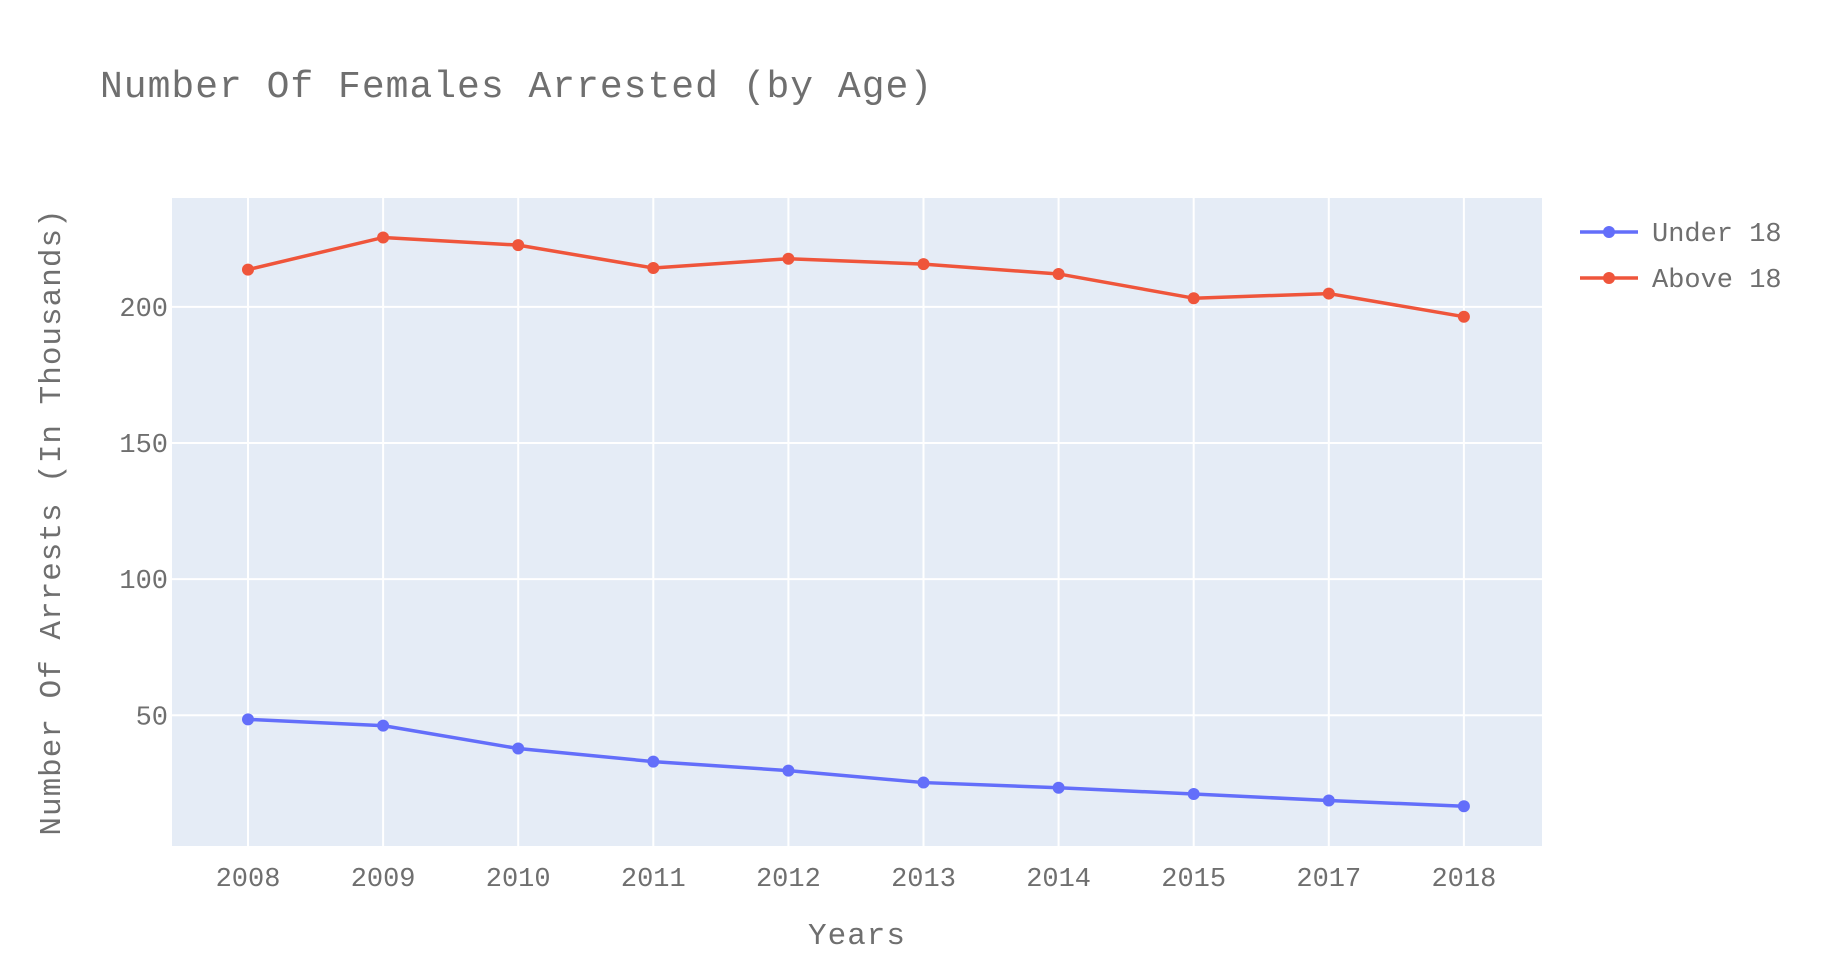  Describe the element at coordinates (1463, 880) in the screenshot. I see `x-tick-label: 2018` at that location.